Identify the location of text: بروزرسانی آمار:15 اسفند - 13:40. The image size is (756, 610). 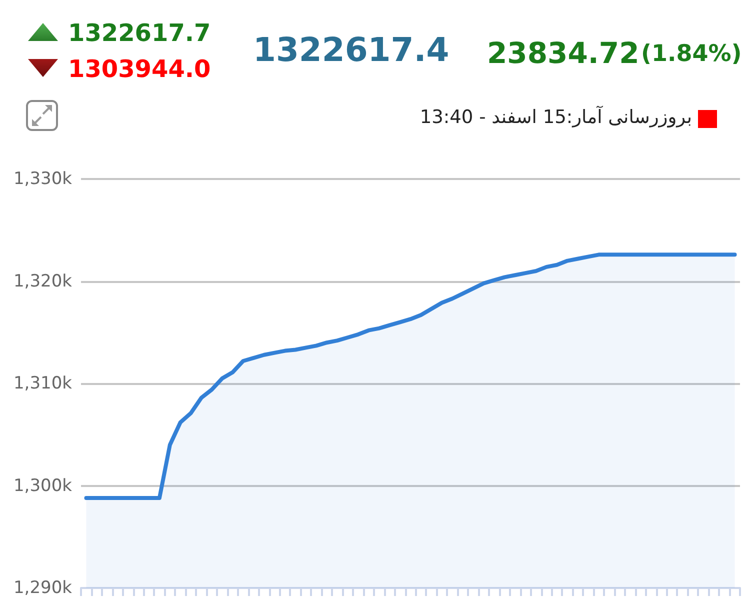
(556, 117).